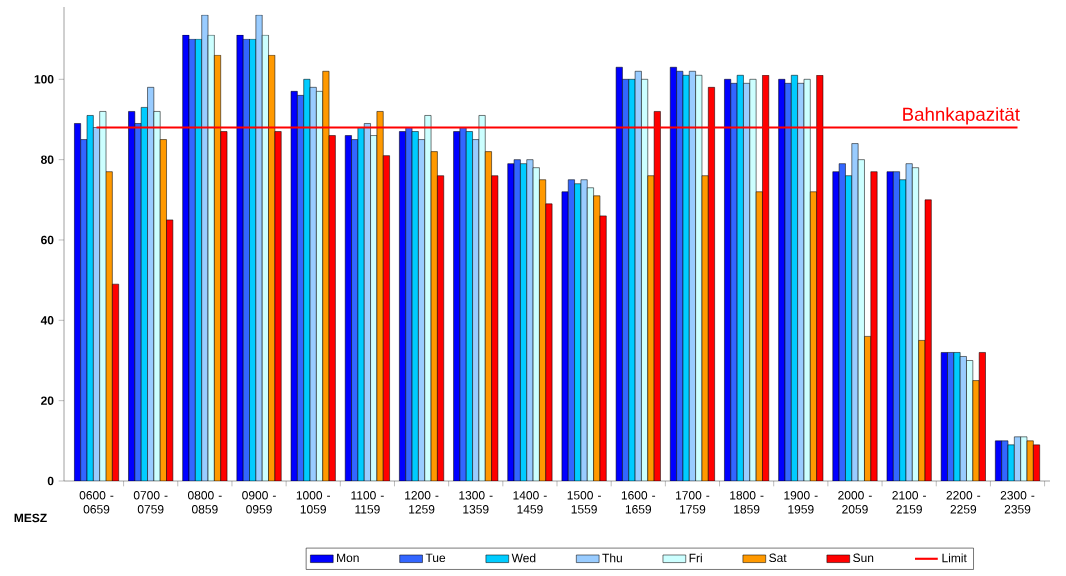 The height and width of the screenshot is (576, 1066). I want to click on legend-label: Mon, so click(348, 558).